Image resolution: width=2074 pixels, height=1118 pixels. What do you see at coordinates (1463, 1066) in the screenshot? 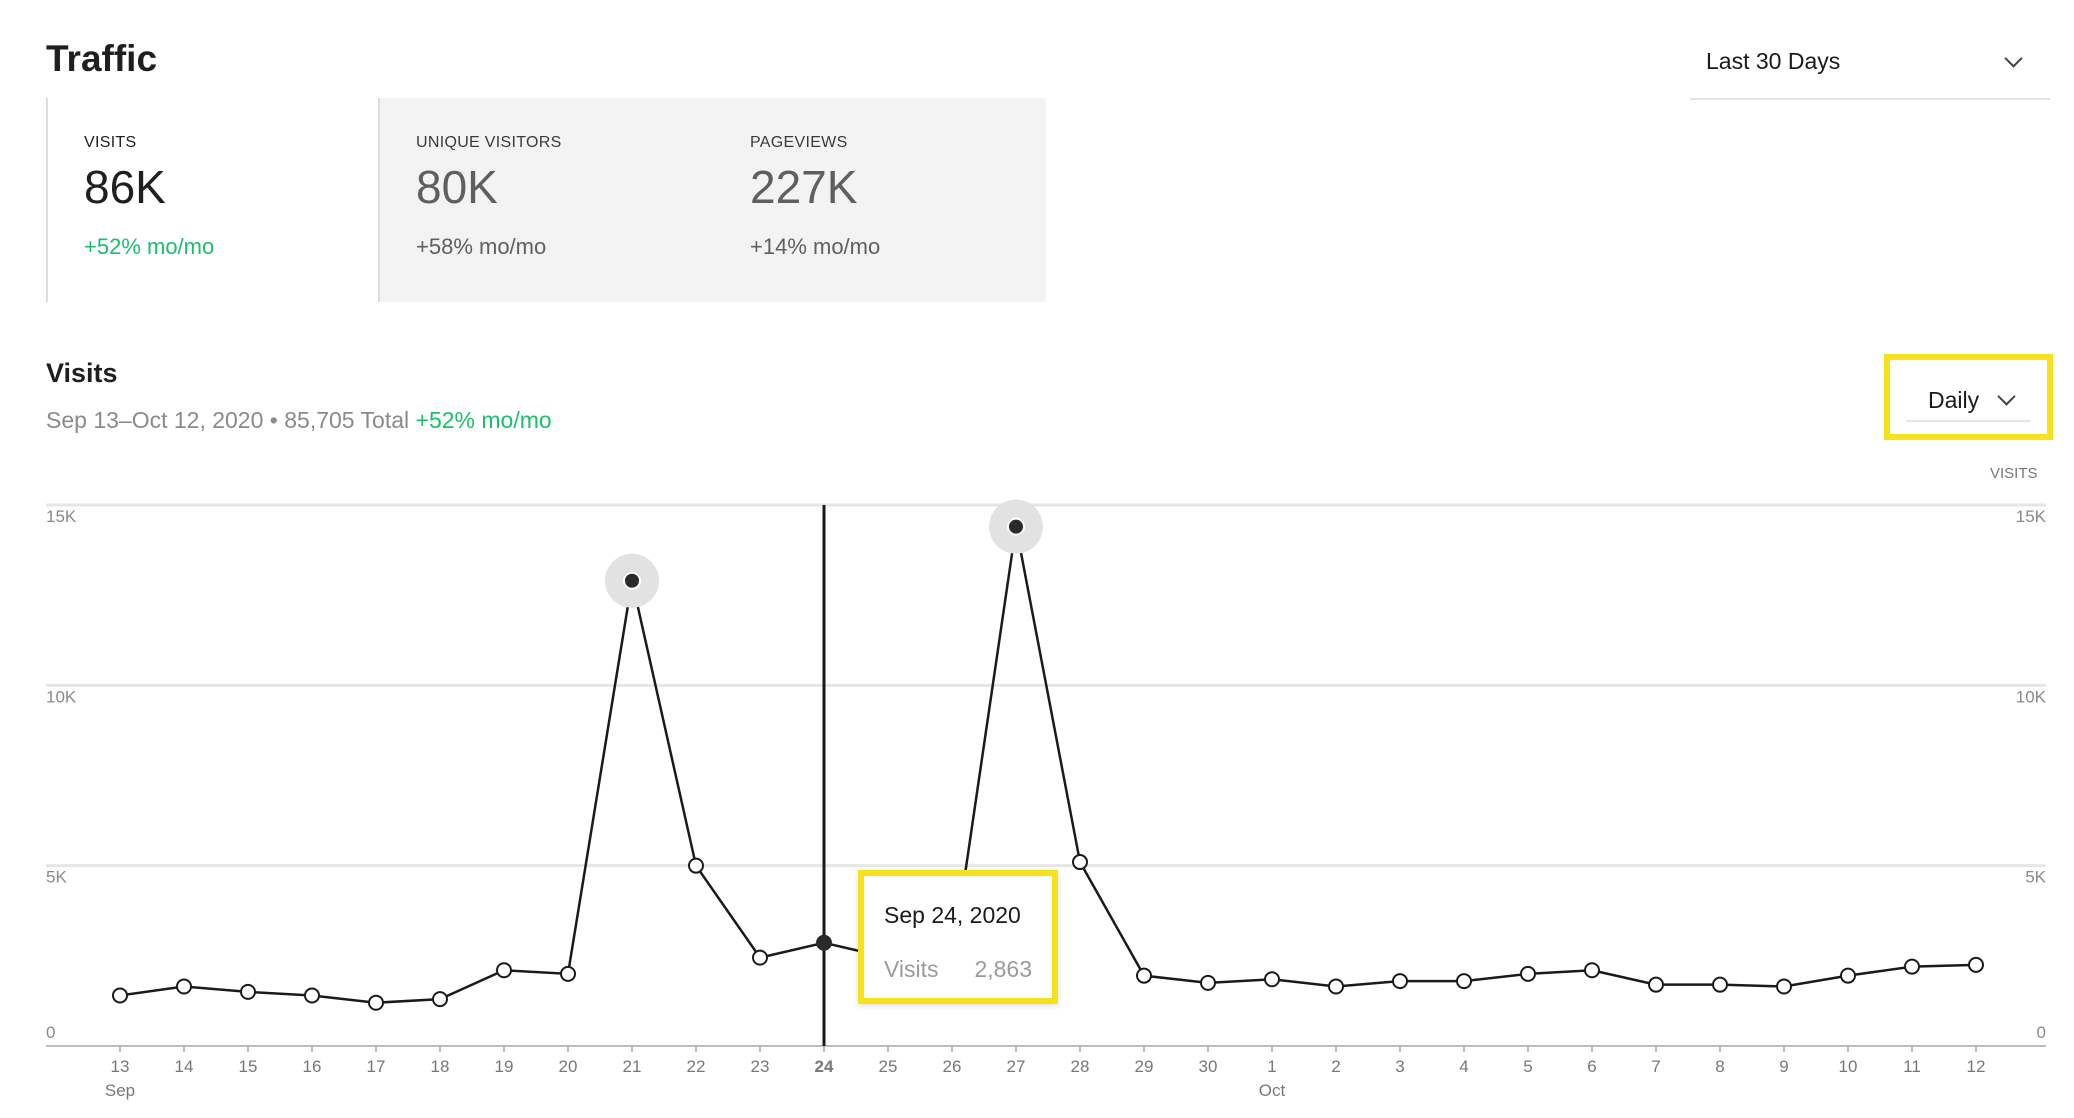
I see `x-tick-label: 4` at bounding box center [1463, 1066].